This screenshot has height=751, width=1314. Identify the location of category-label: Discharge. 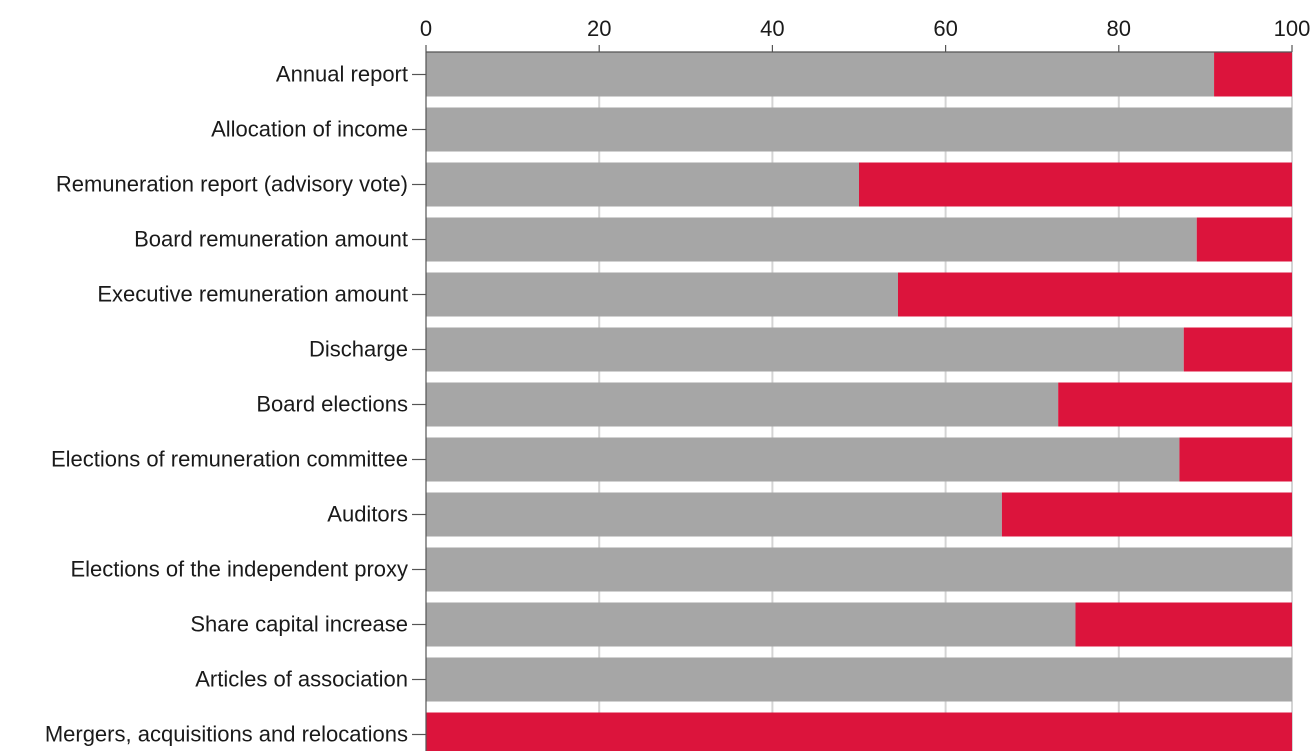
(358, 349).